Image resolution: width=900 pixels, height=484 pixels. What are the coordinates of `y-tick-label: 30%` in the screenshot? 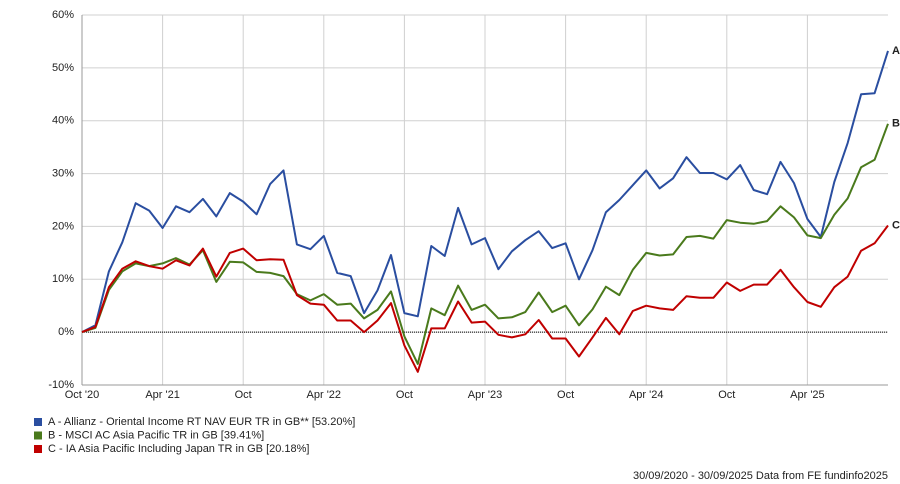 It's located at (63, 173).